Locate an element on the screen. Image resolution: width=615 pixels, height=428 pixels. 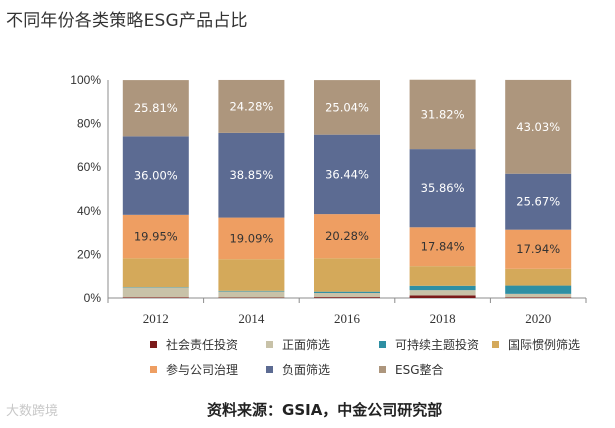
data-label: 24.28% is located at coordinates (251, 106).